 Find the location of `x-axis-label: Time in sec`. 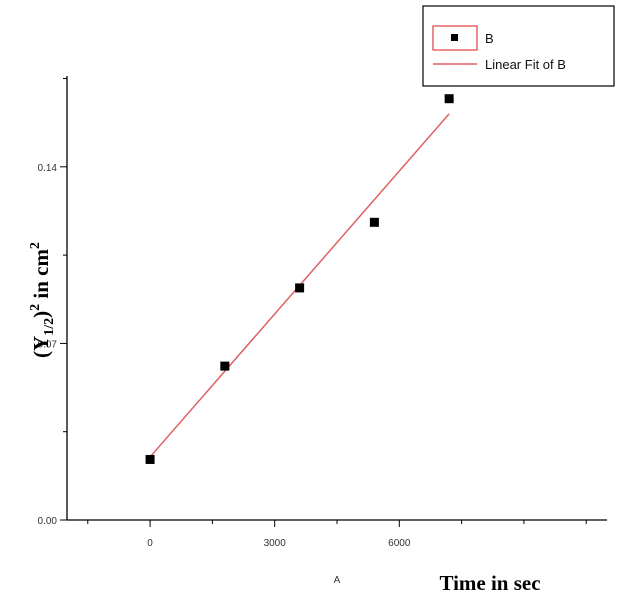

x-axis-label: Time in sec is located at coordinates (489, 583).